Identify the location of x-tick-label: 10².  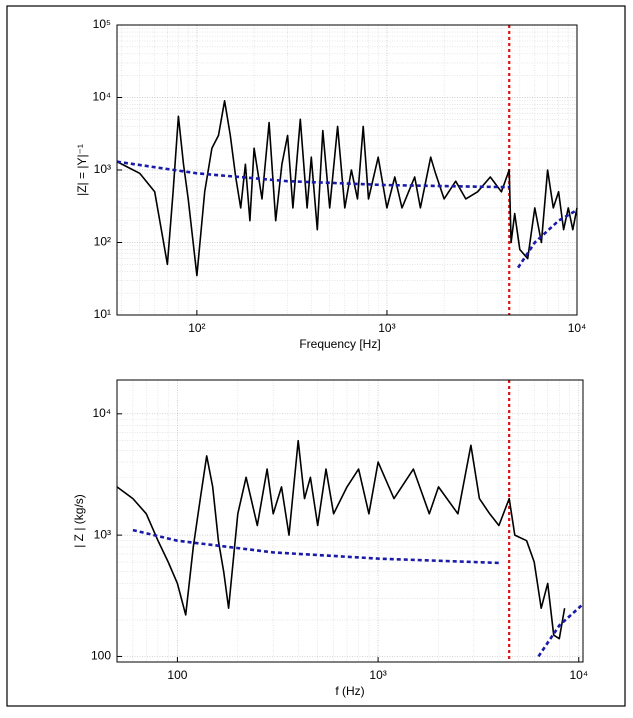
(196, 328).